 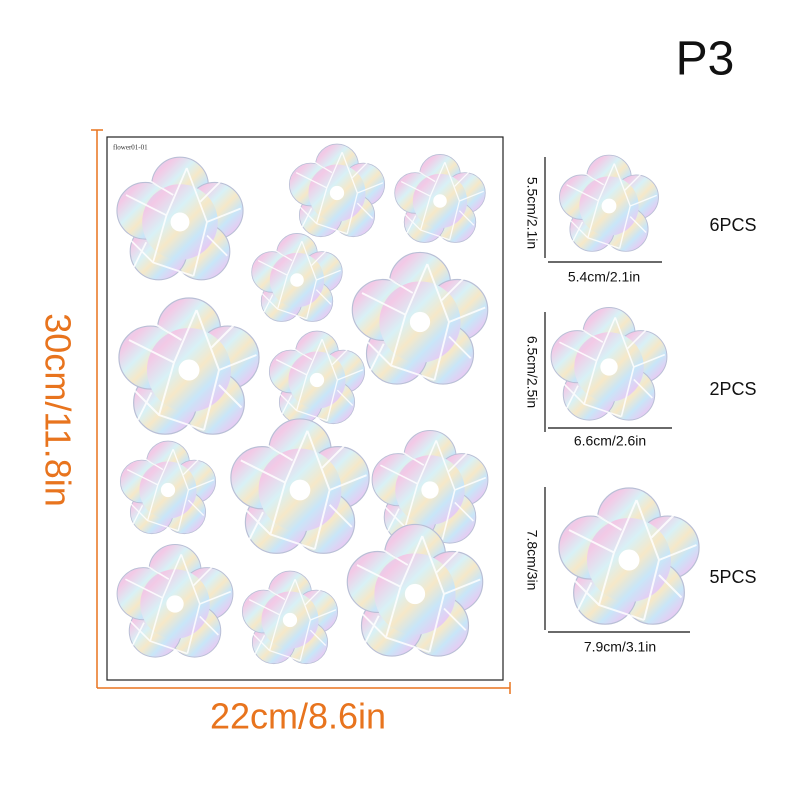 I want to click on width-dimension, so click(x=304, y=688).